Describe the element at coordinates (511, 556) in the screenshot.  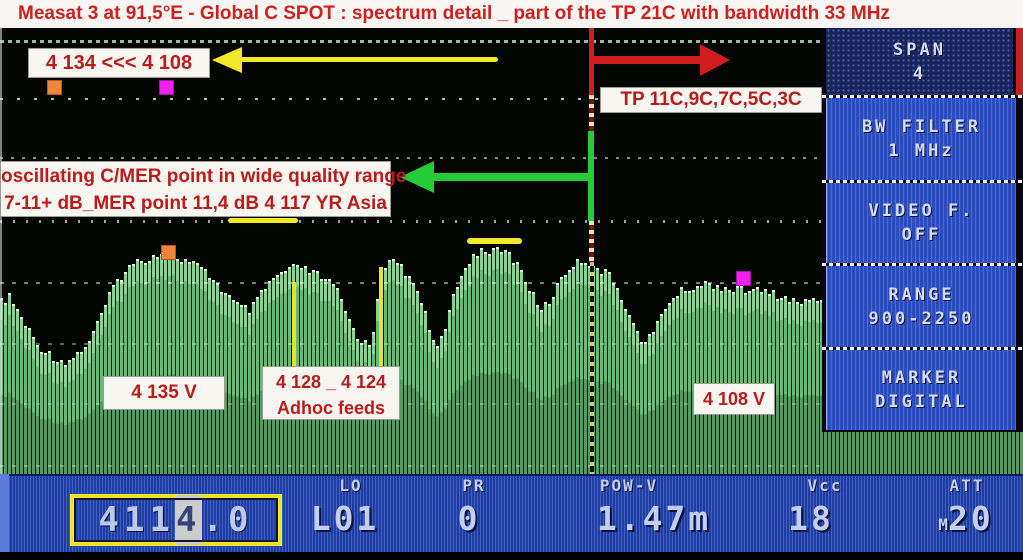
I see `bottom-black-strip` at that location.